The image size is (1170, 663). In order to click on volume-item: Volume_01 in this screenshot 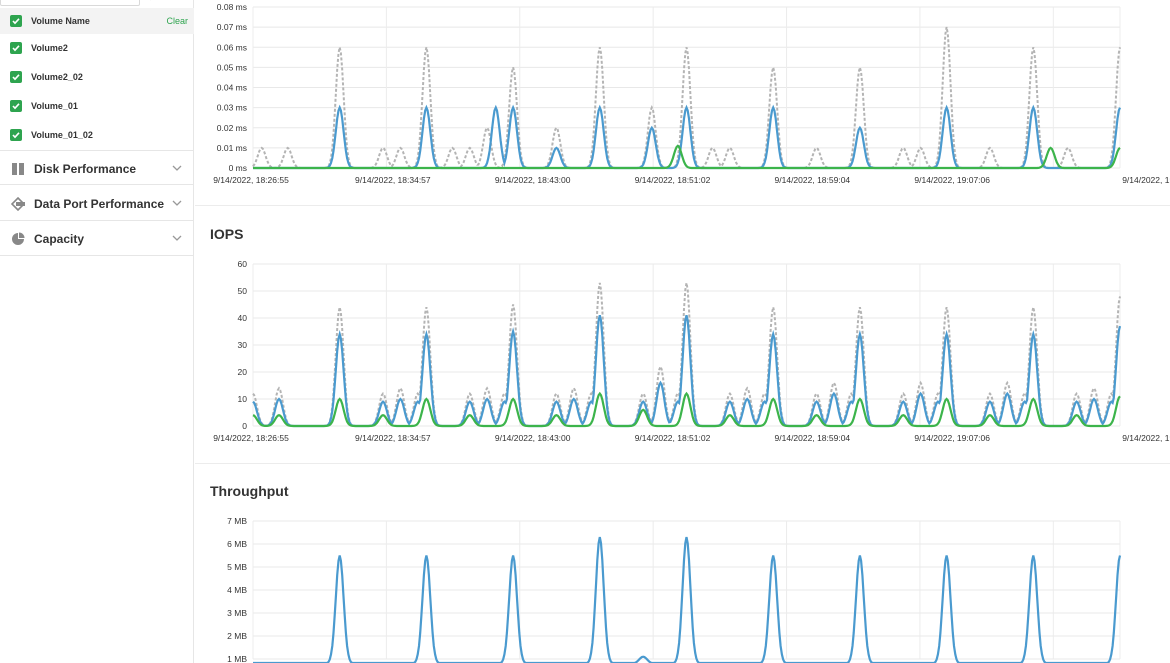, I will do `click(97, 106)`.